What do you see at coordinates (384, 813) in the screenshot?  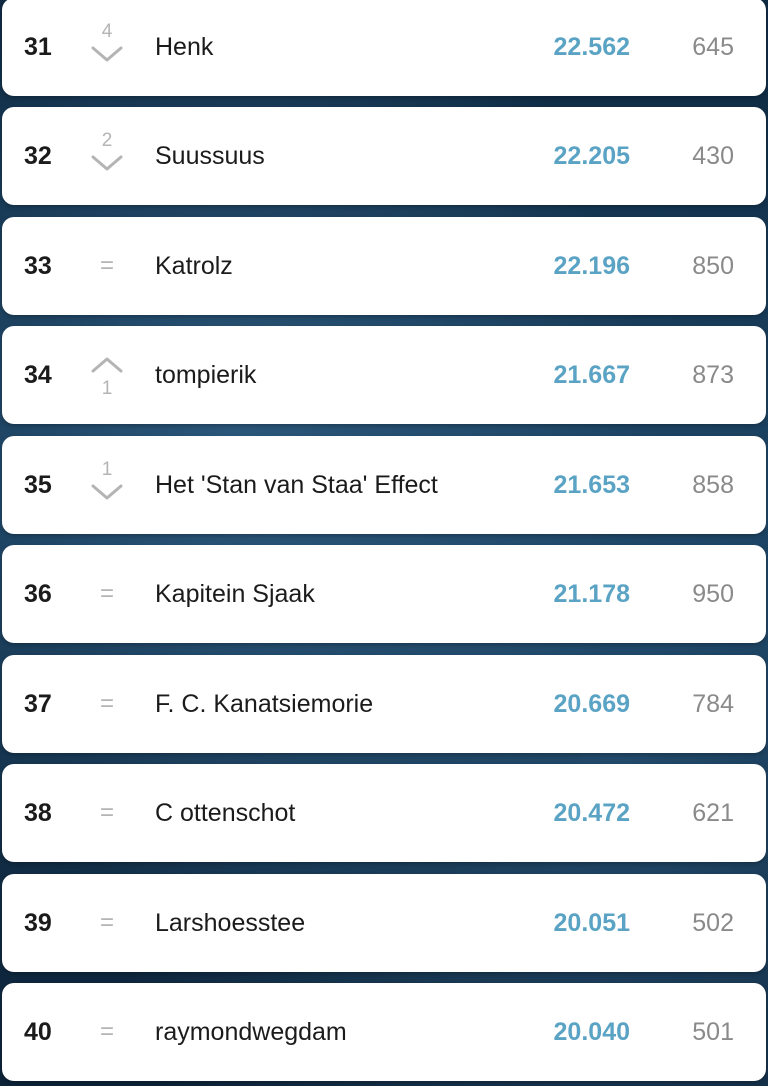 I see `ranking-row: 38 = C ottenschot 20.472 621` at bounding box center [384, 813].